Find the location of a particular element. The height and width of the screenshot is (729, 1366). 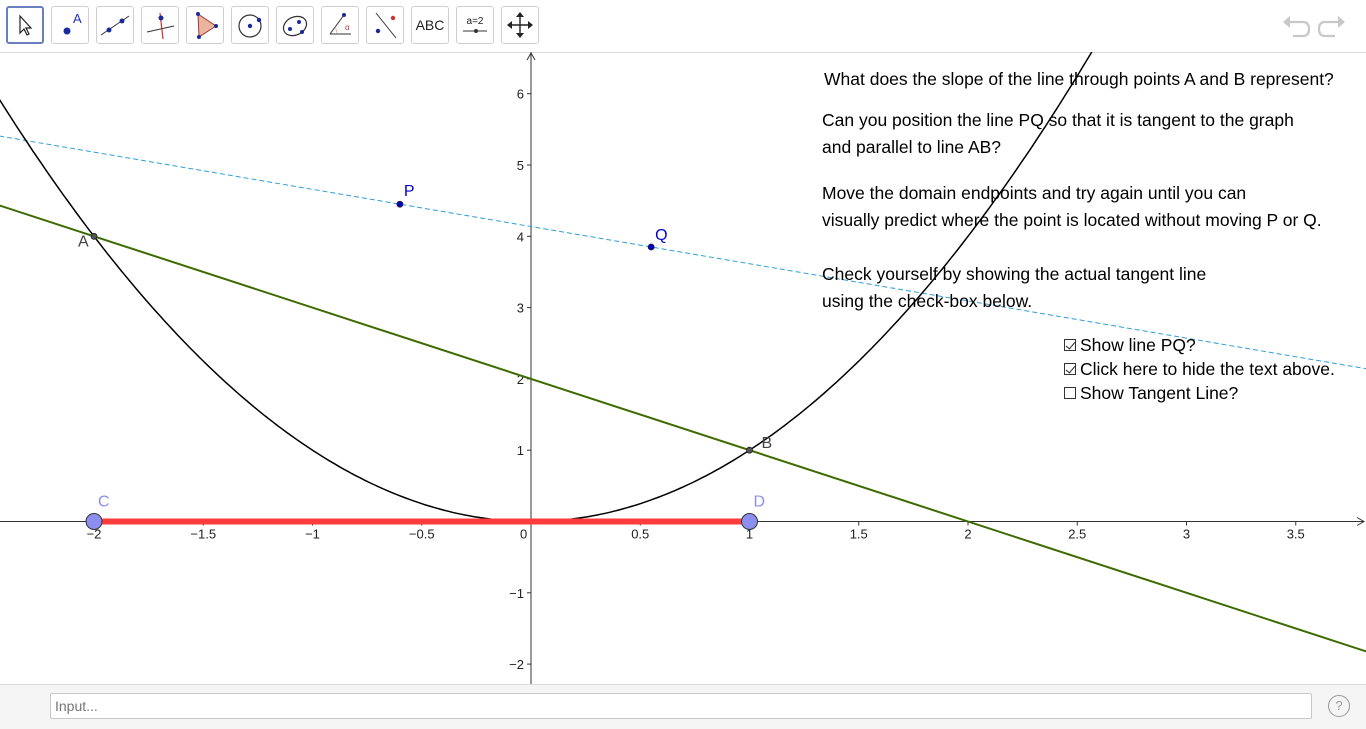

point-tool-button: A is located at coordinates (70, 25).